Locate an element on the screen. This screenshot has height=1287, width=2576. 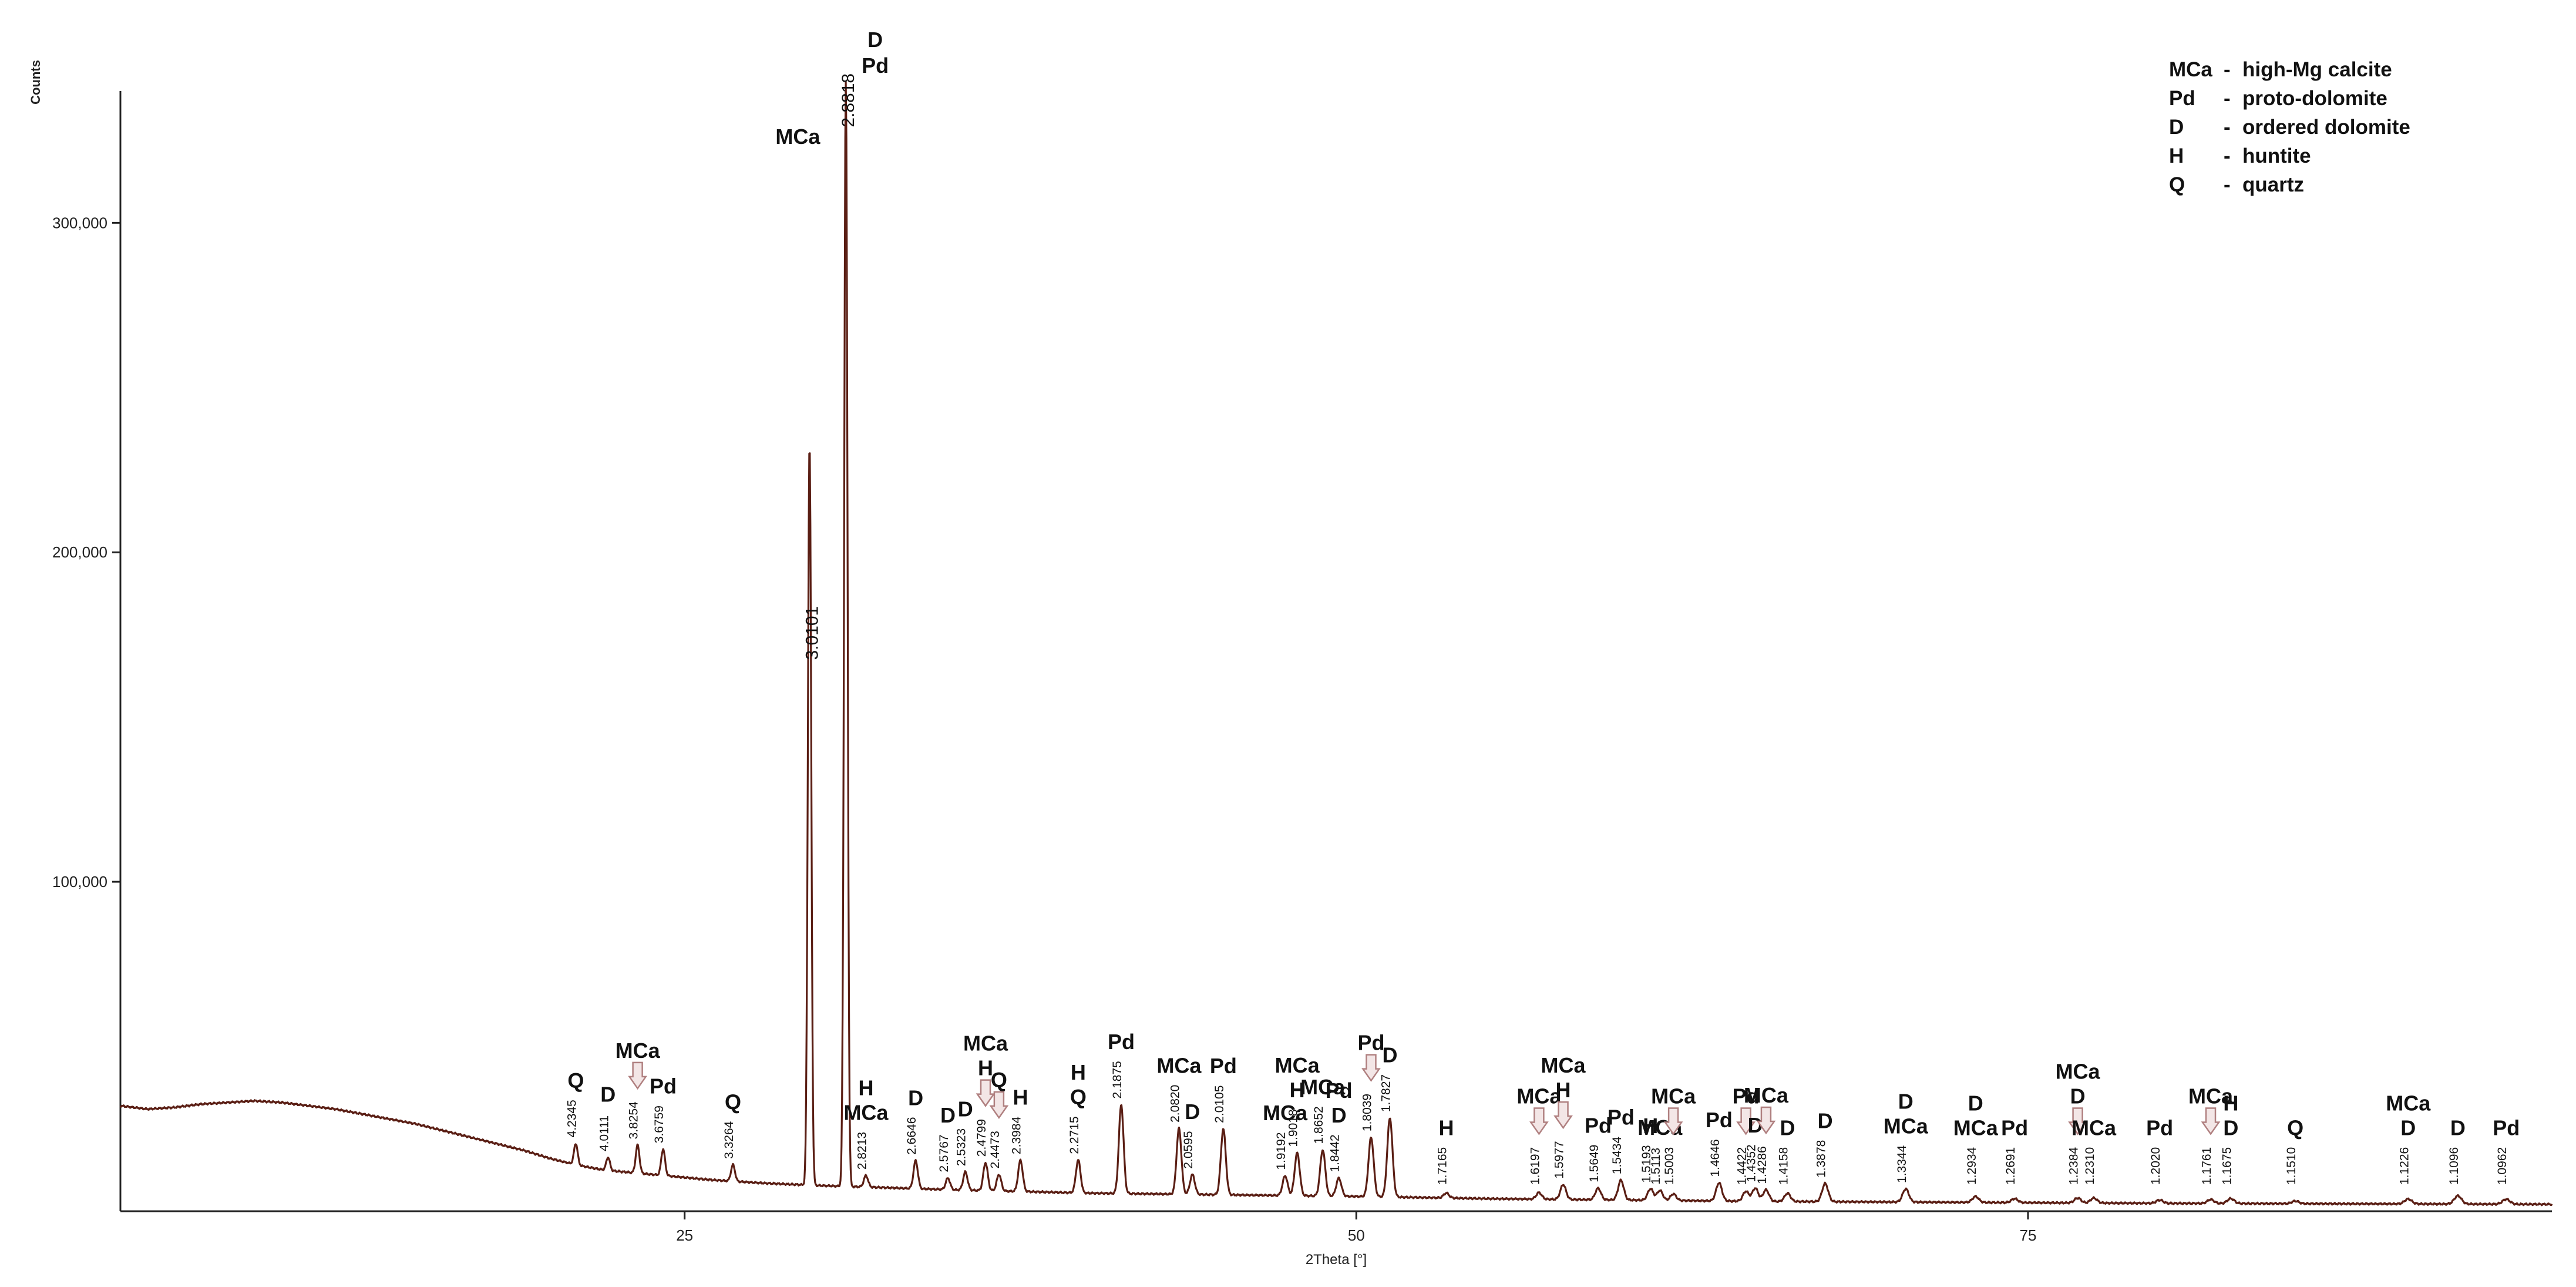
peak-d-spacing-label: 2.6646 is located at coordinates (912, 1136).